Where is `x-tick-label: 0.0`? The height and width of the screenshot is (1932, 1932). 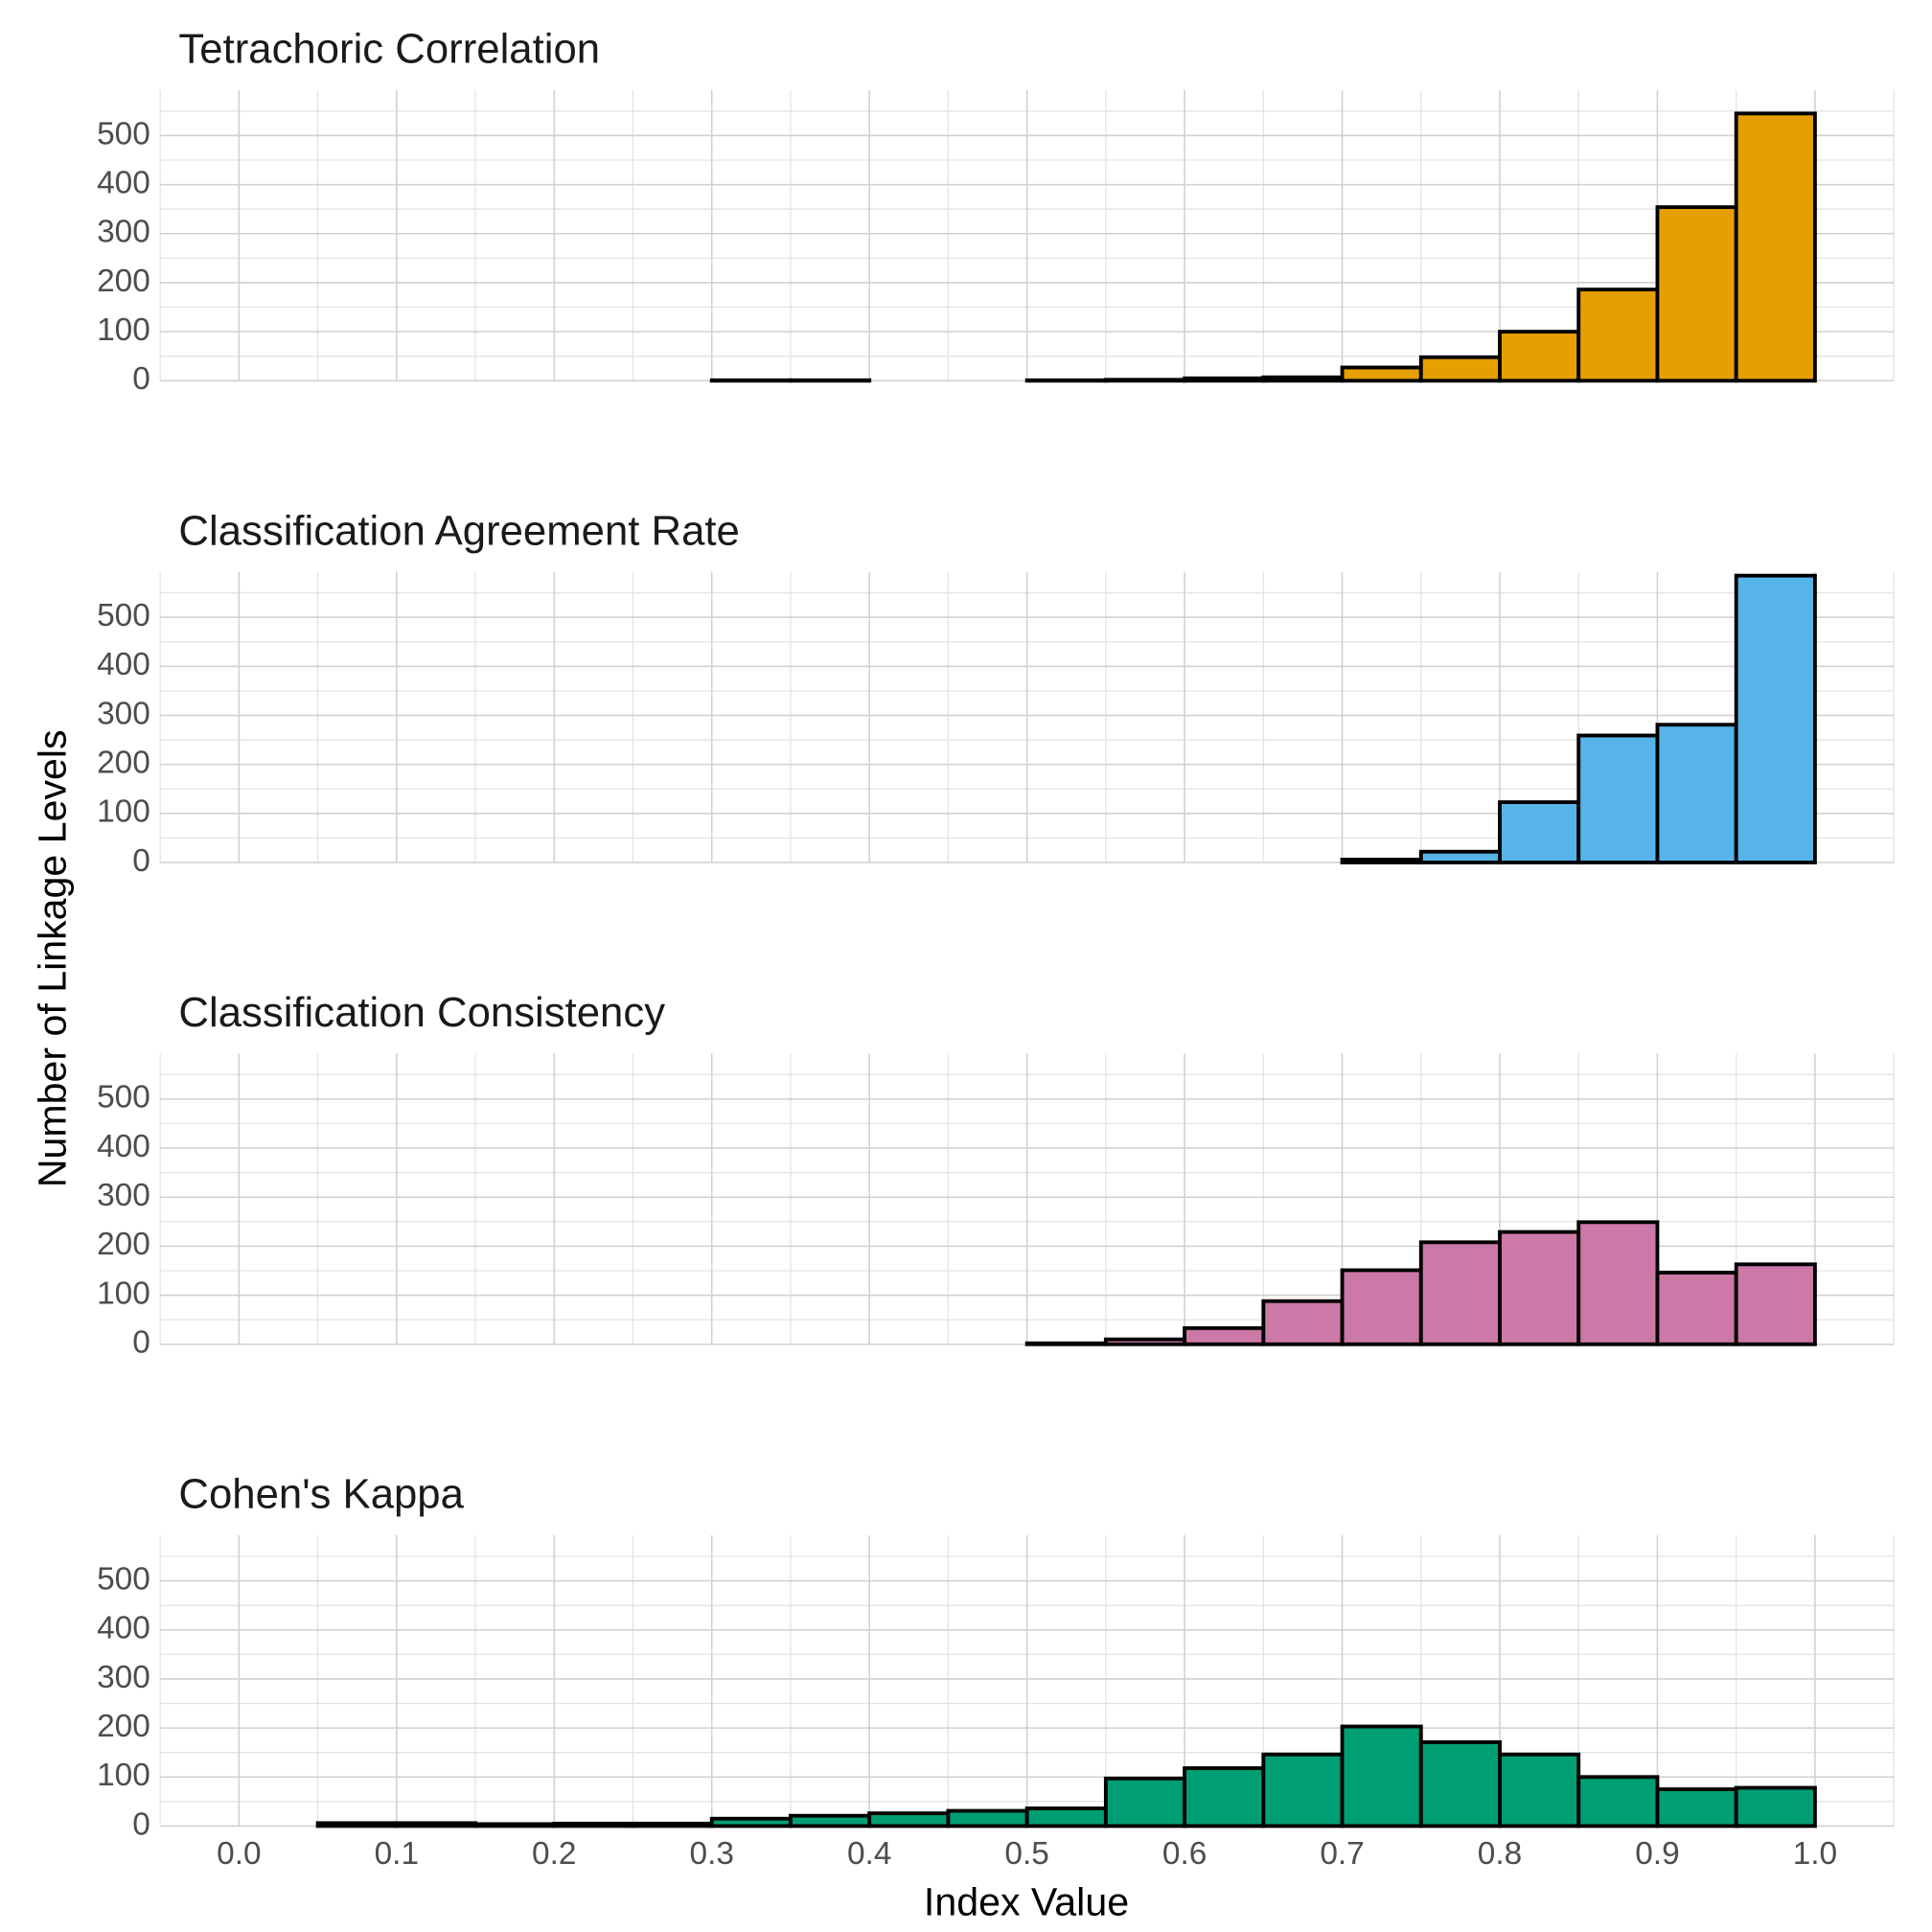
x-tick-label: 0.0 is located at coordinates (239, 1854).